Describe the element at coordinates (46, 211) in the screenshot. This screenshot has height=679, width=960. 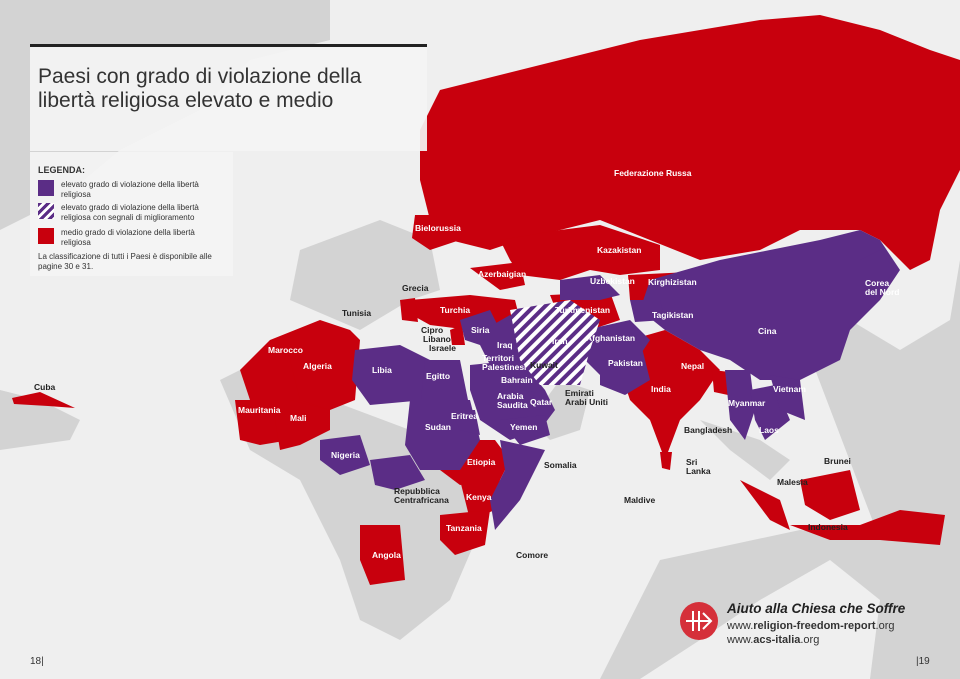
I see `striped-swatch` at that location.